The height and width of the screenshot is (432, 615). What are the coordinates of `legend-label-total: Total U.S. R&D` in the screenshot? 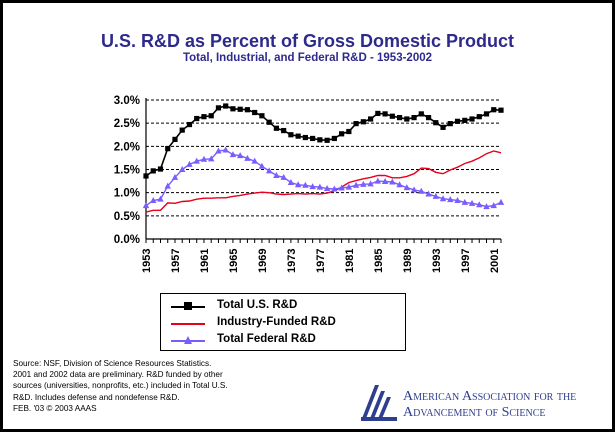 It's located at (257, 305).